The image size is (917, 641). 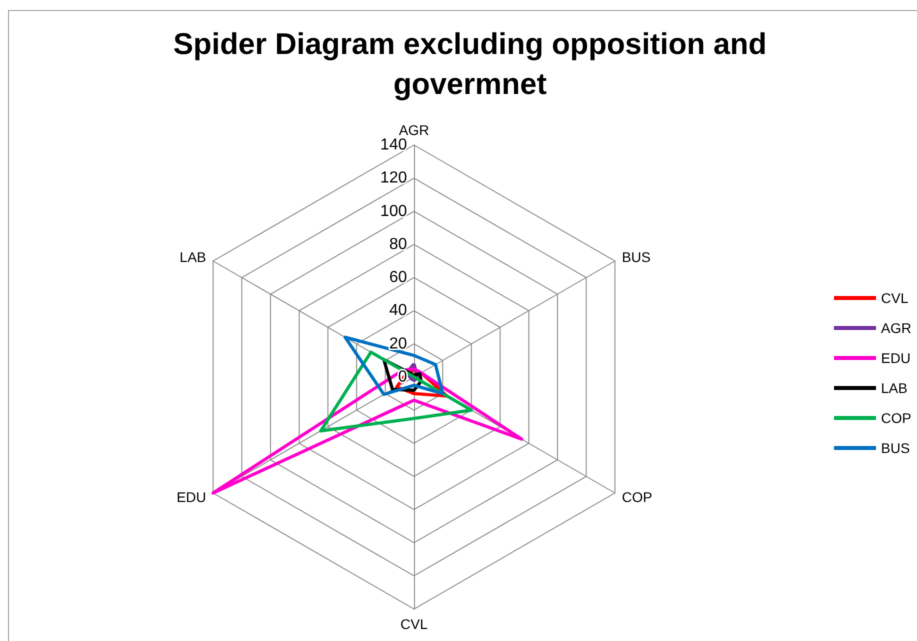 I want to click on legend-label: COP, so click(x=896, y=418).